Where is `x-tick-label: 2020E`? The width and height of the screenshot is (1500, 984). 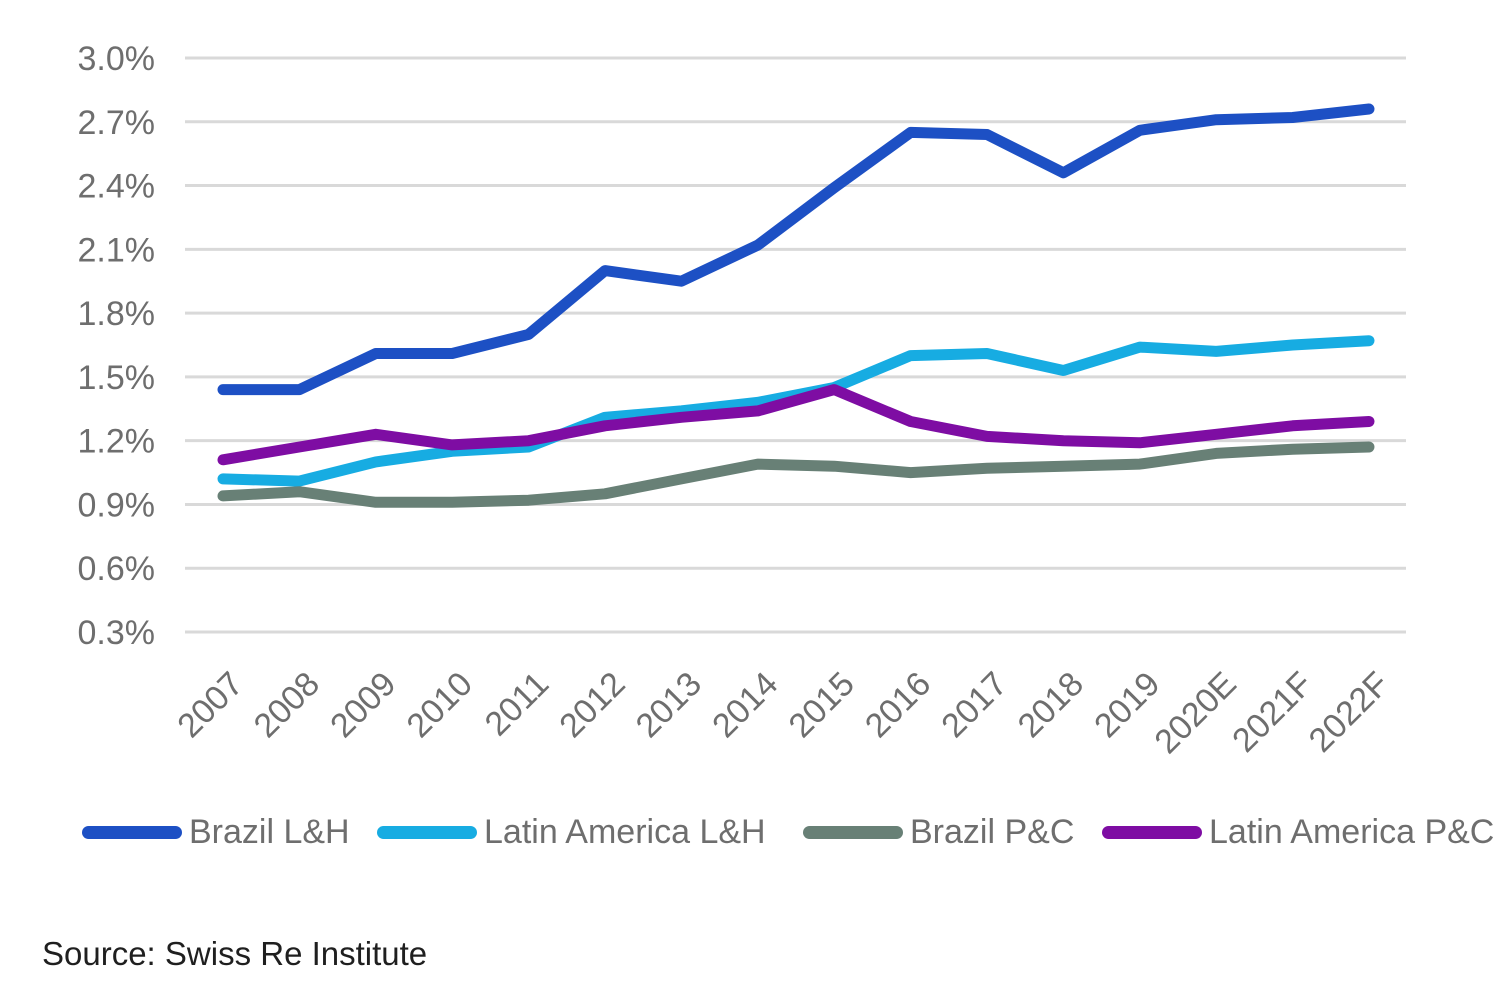 x-tick-label: 2020E is located at coordinates (1195, 713).